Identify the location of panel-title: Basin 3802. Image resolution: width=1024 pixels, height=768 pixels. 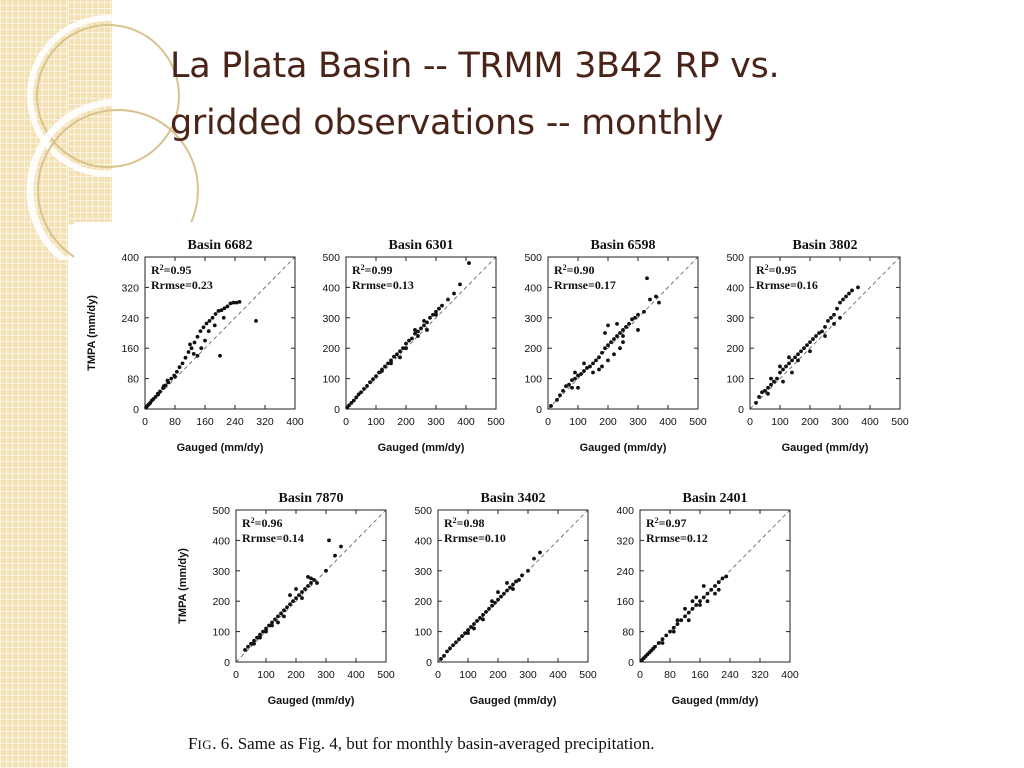
(825, 245).